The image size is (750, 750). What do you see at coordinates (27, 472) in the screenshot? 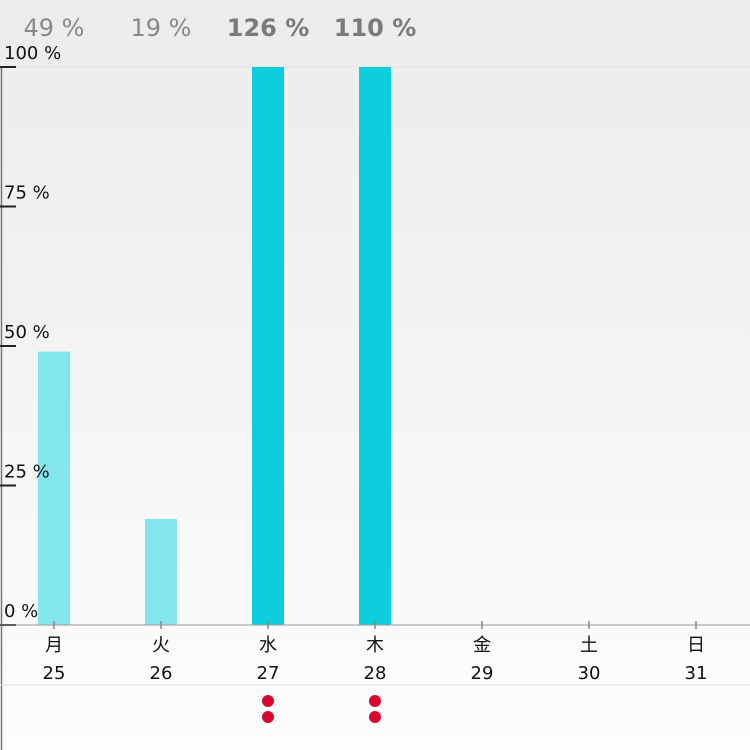
I see `y-tick-label-1: 25 %` at bounding box center [27, 472].